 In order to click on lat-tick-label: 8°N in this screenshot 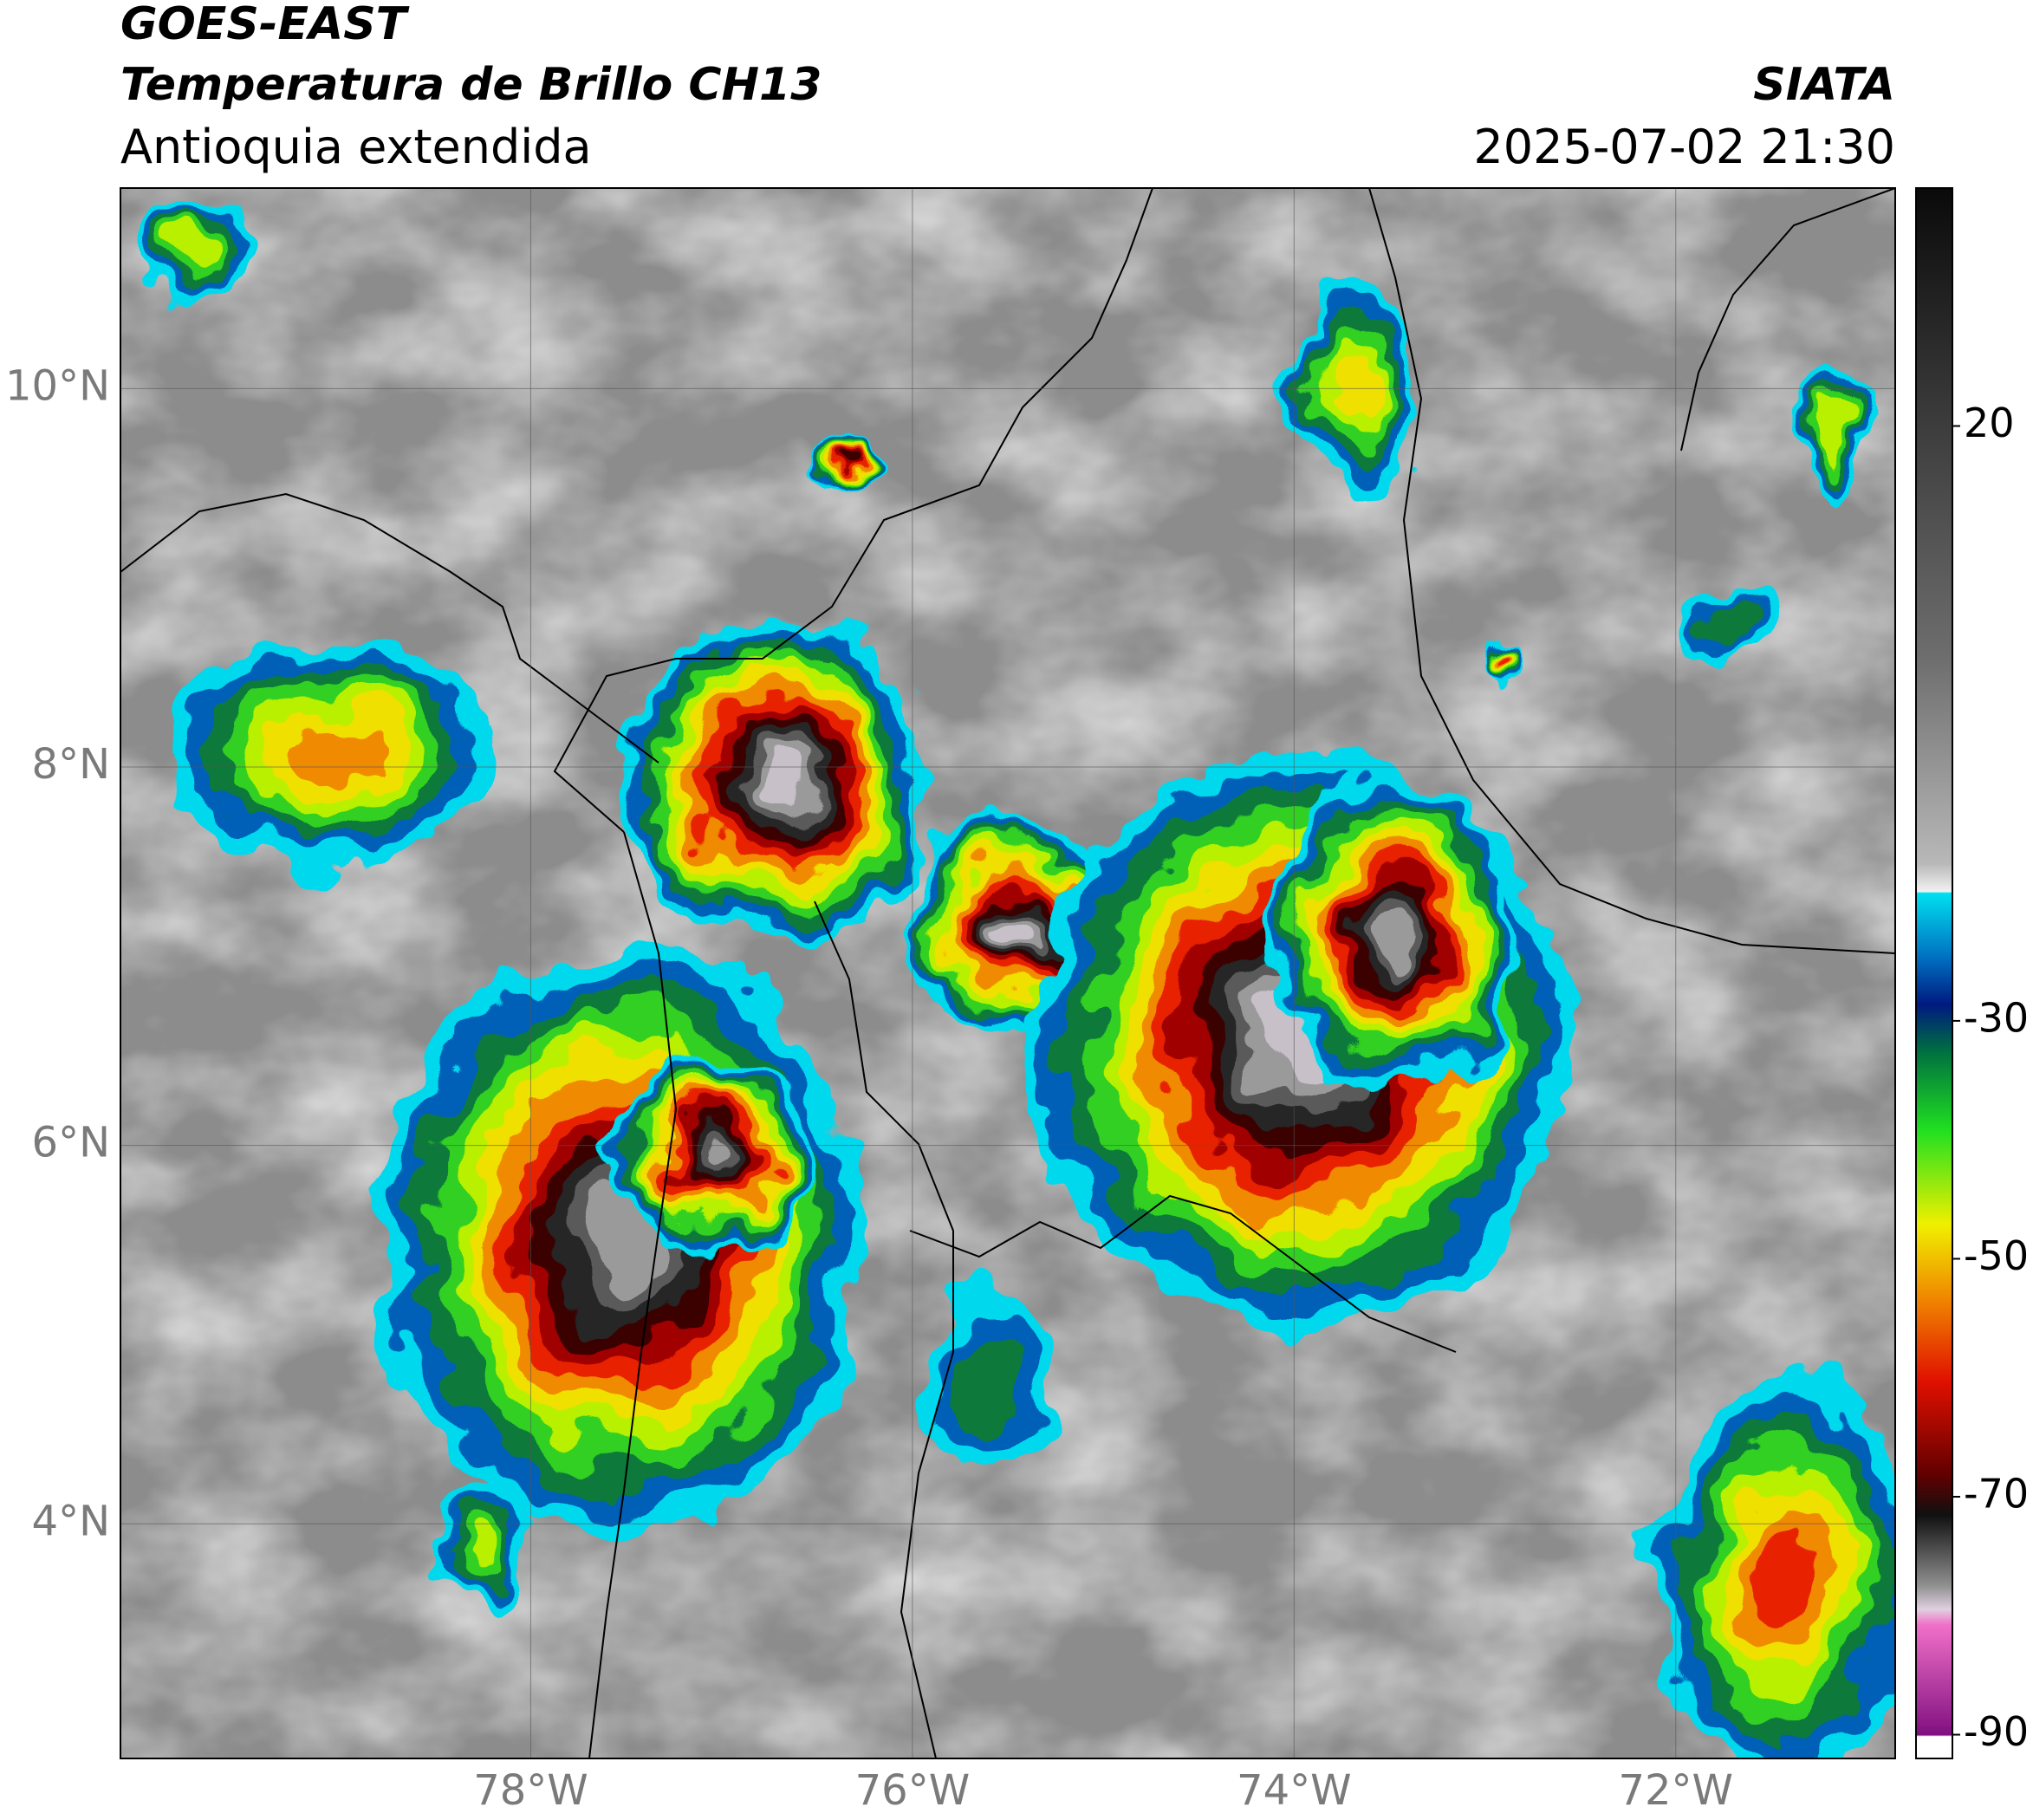, I will do `click(71, 764)`.